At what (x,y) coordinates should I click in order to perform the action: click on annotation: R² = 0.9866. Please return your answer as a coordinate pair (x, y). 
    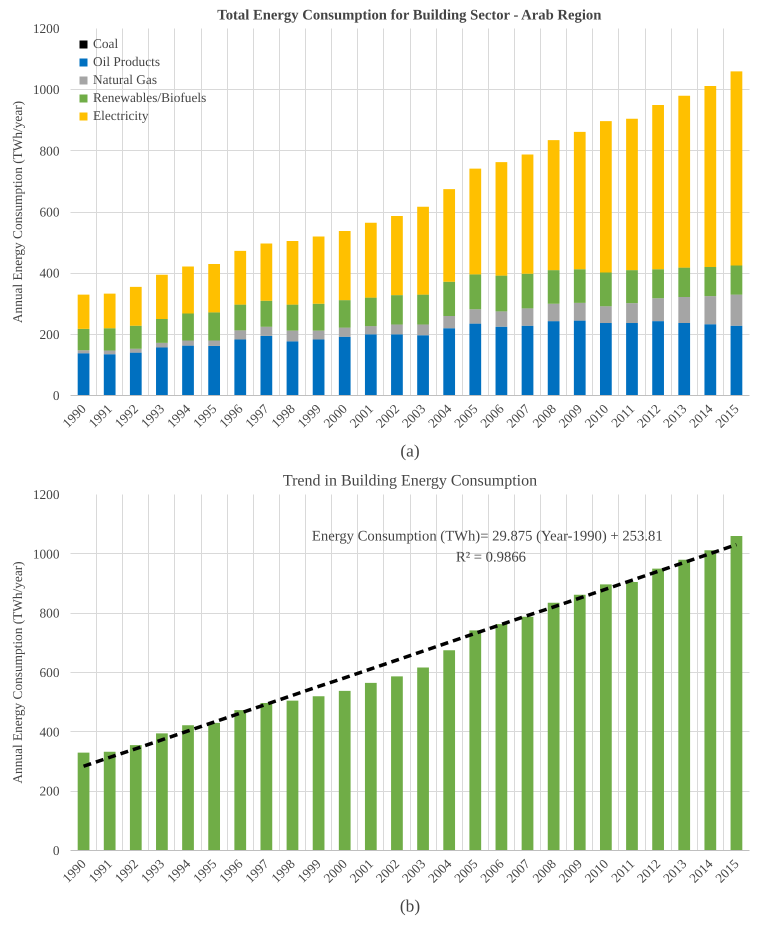
    Looking at the image, I should click on (491, 558).